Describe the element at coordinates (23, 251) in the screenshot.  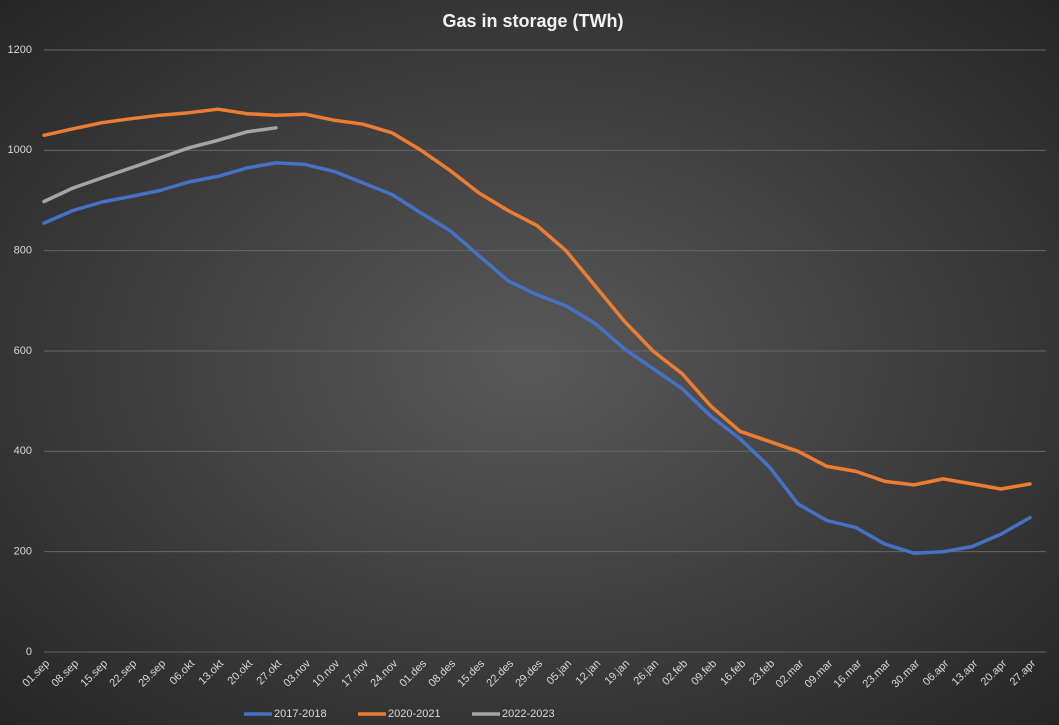
I see `y-tick-label: 800` at that location.